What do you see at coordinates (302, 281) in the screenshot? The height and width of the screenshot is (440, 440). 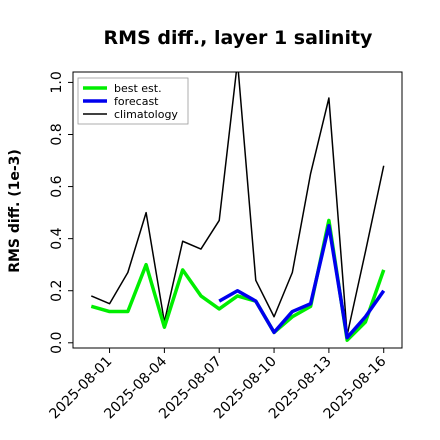 I see `series-line-forecast` at bounding box center [302, 281].